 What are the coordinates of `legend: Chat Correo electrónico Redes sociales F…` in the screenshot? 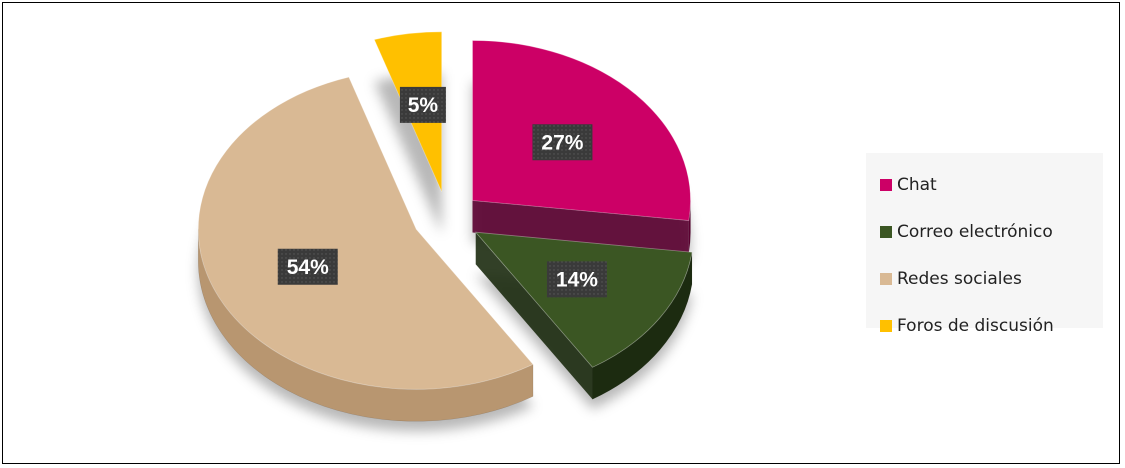 It's located at (984, 244).